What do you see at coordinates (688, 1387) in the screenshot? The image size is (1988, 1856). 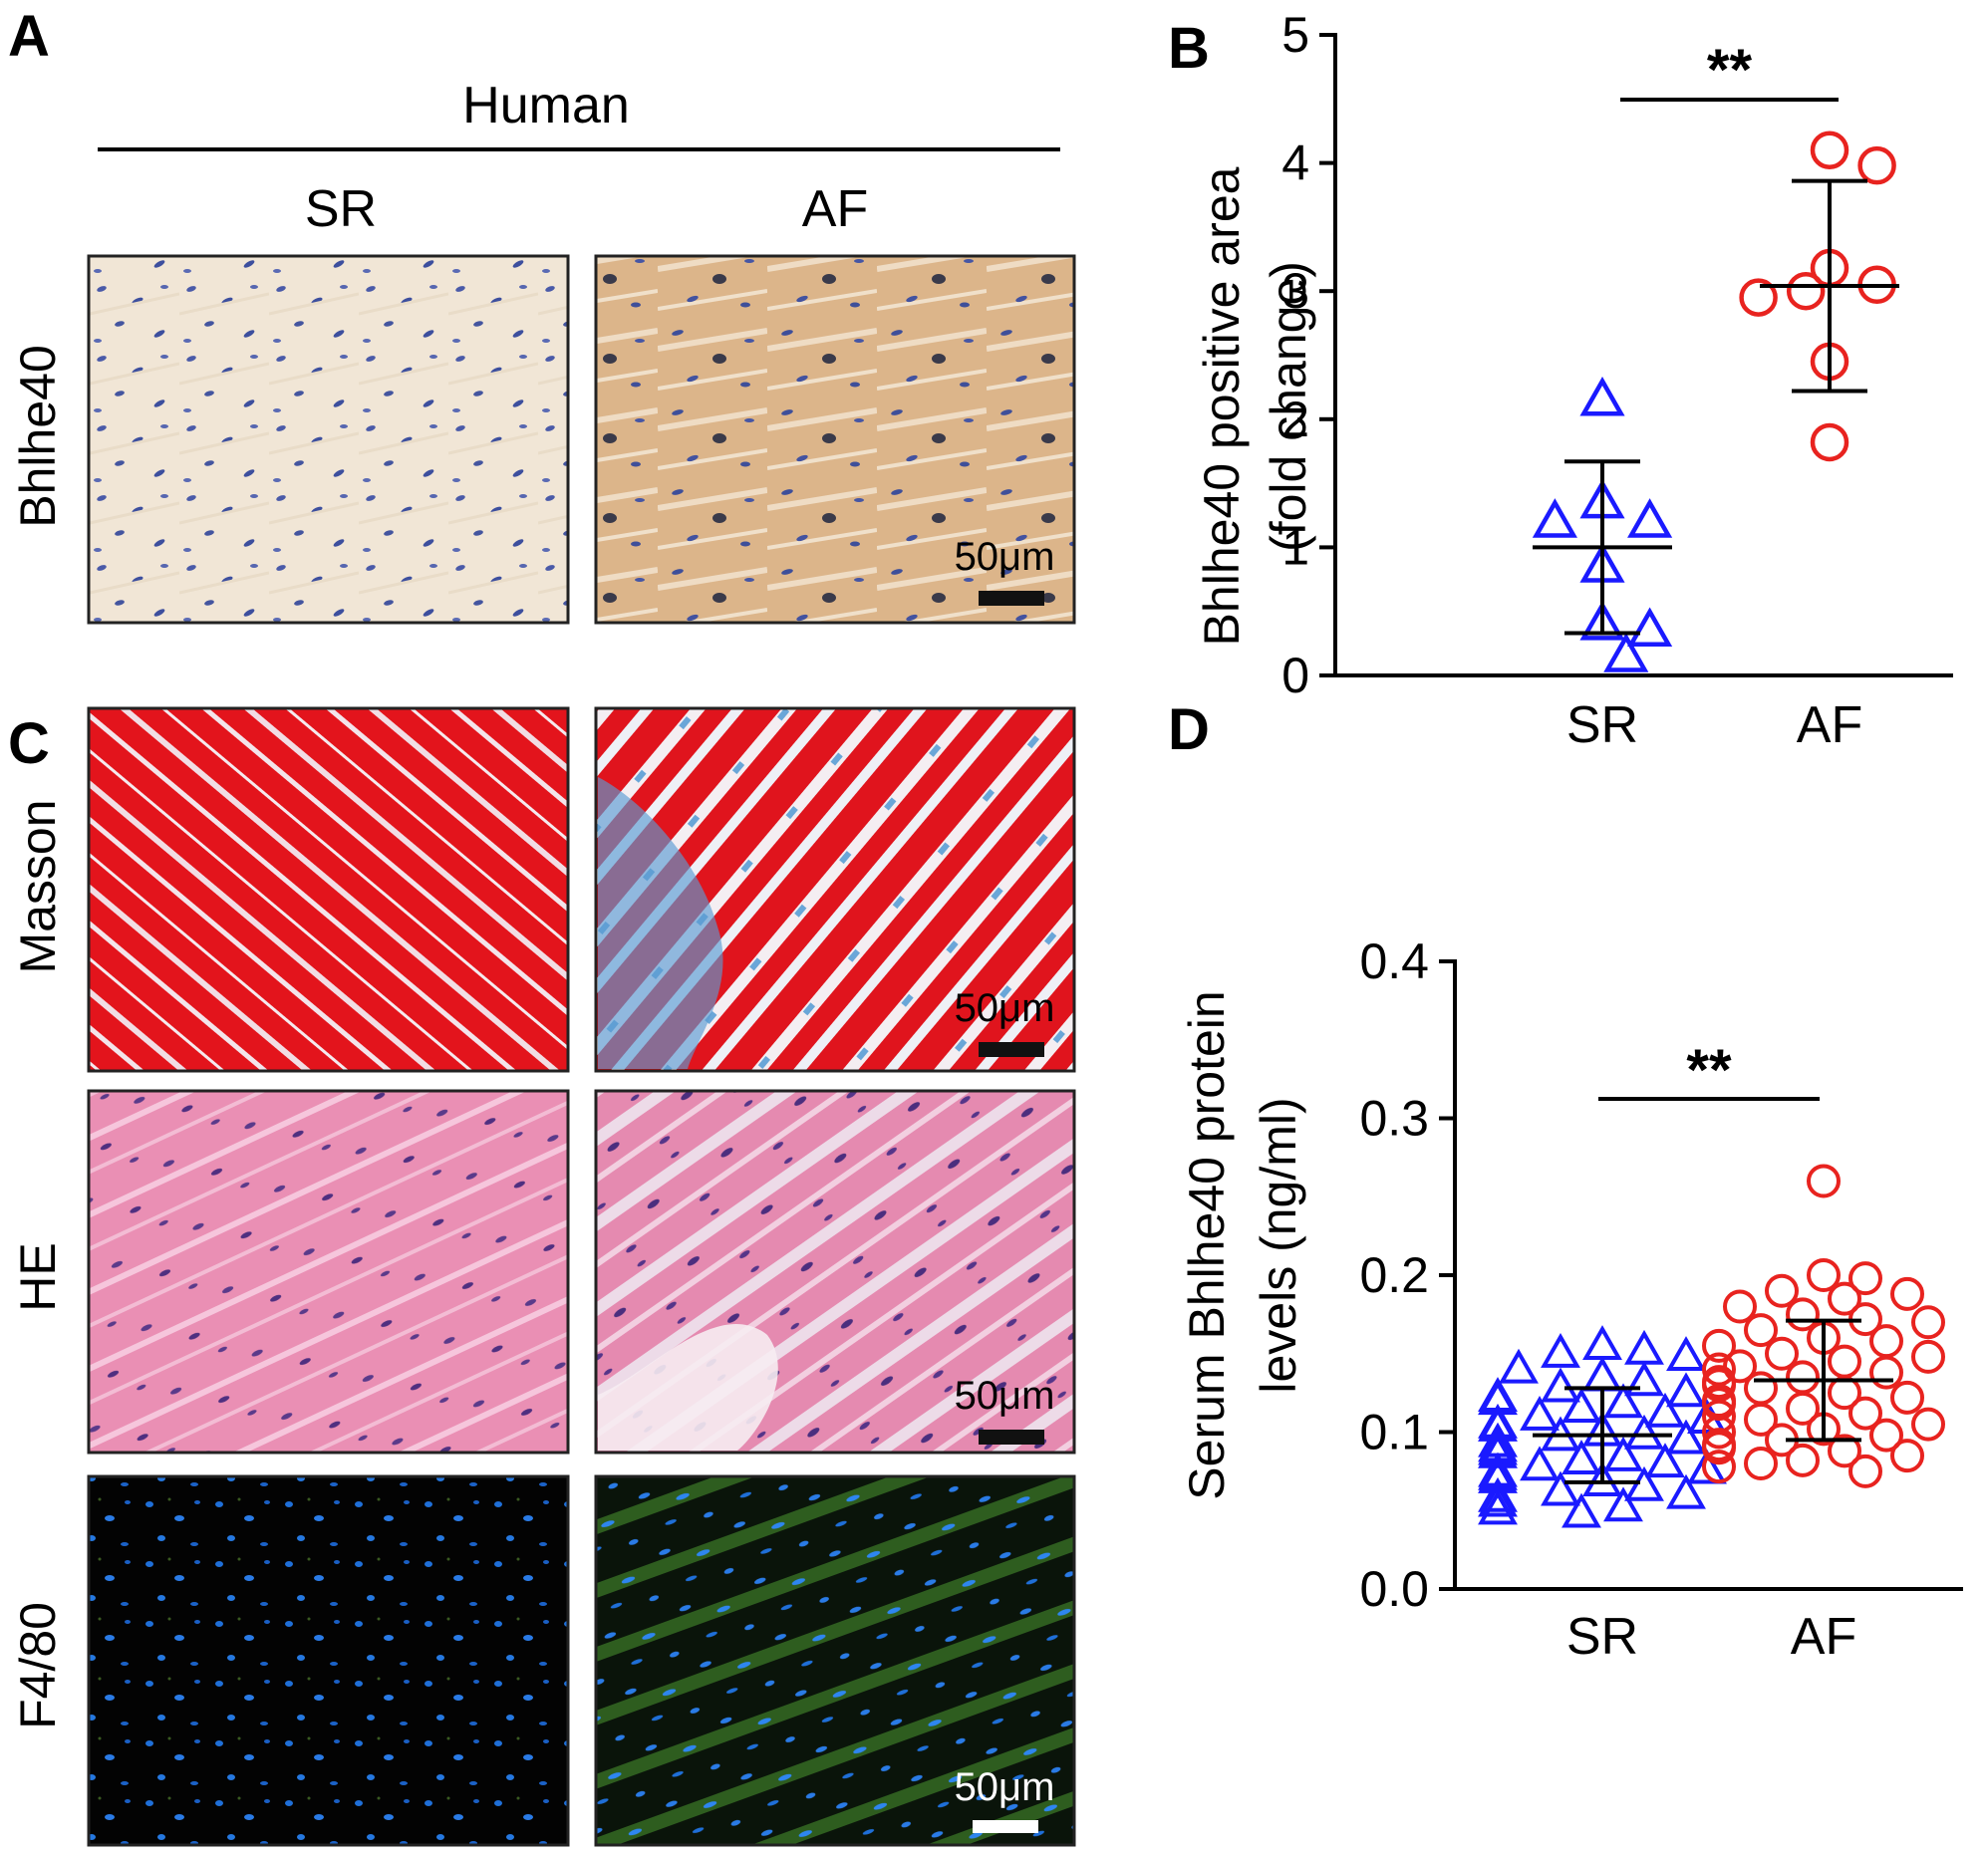 I see `he-white-region` at bounding box center [688, 1387].